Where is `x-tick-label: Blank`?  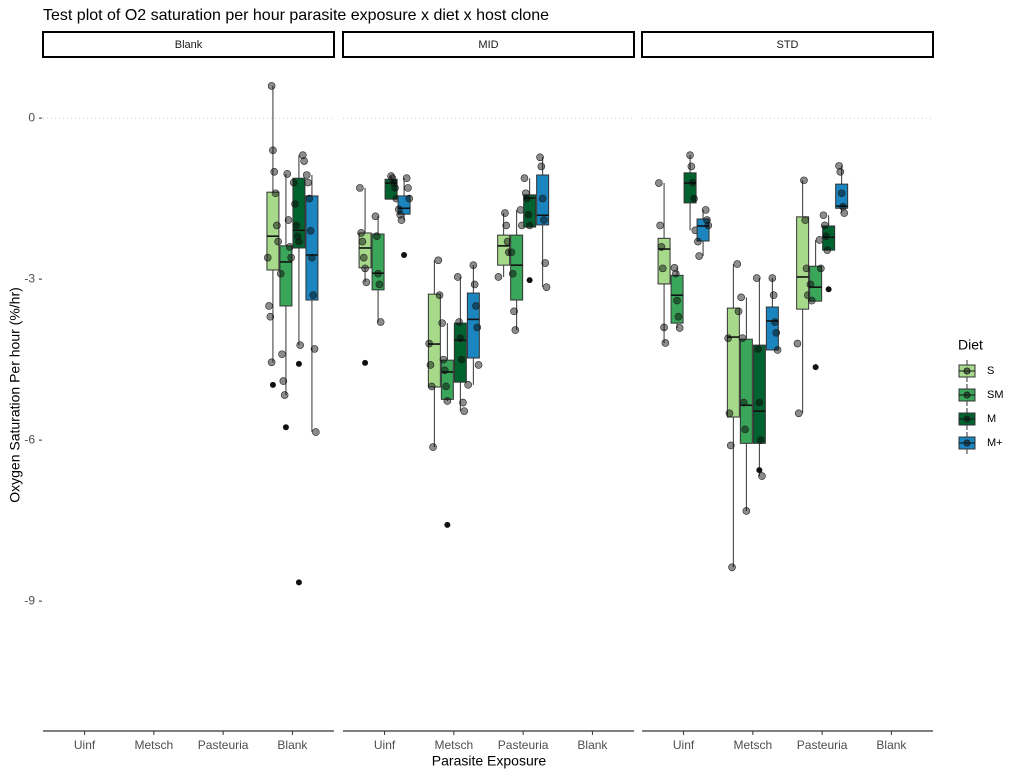
x-tick-label: Blank is located at coordinates (592, 745).